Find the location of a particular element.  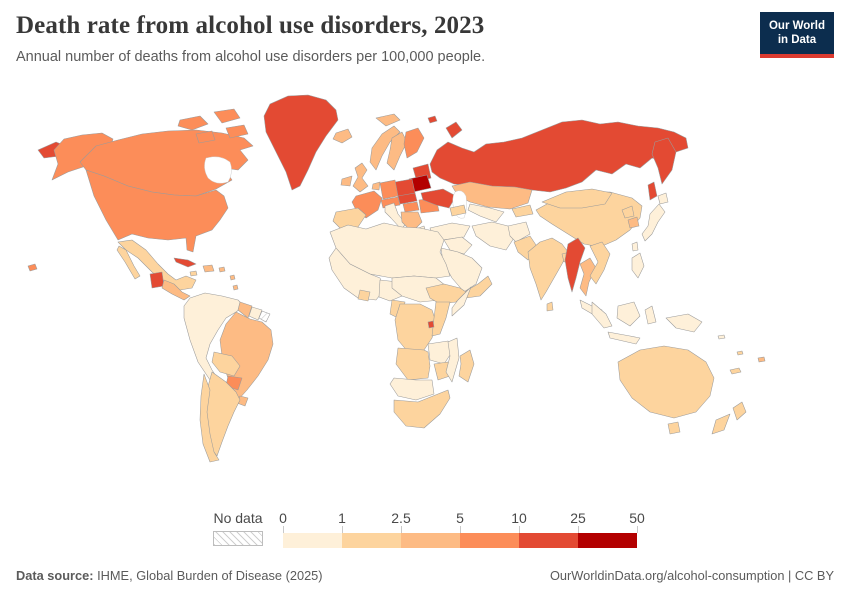

country-mexico: Mexico is located at coordinates (157, 265).